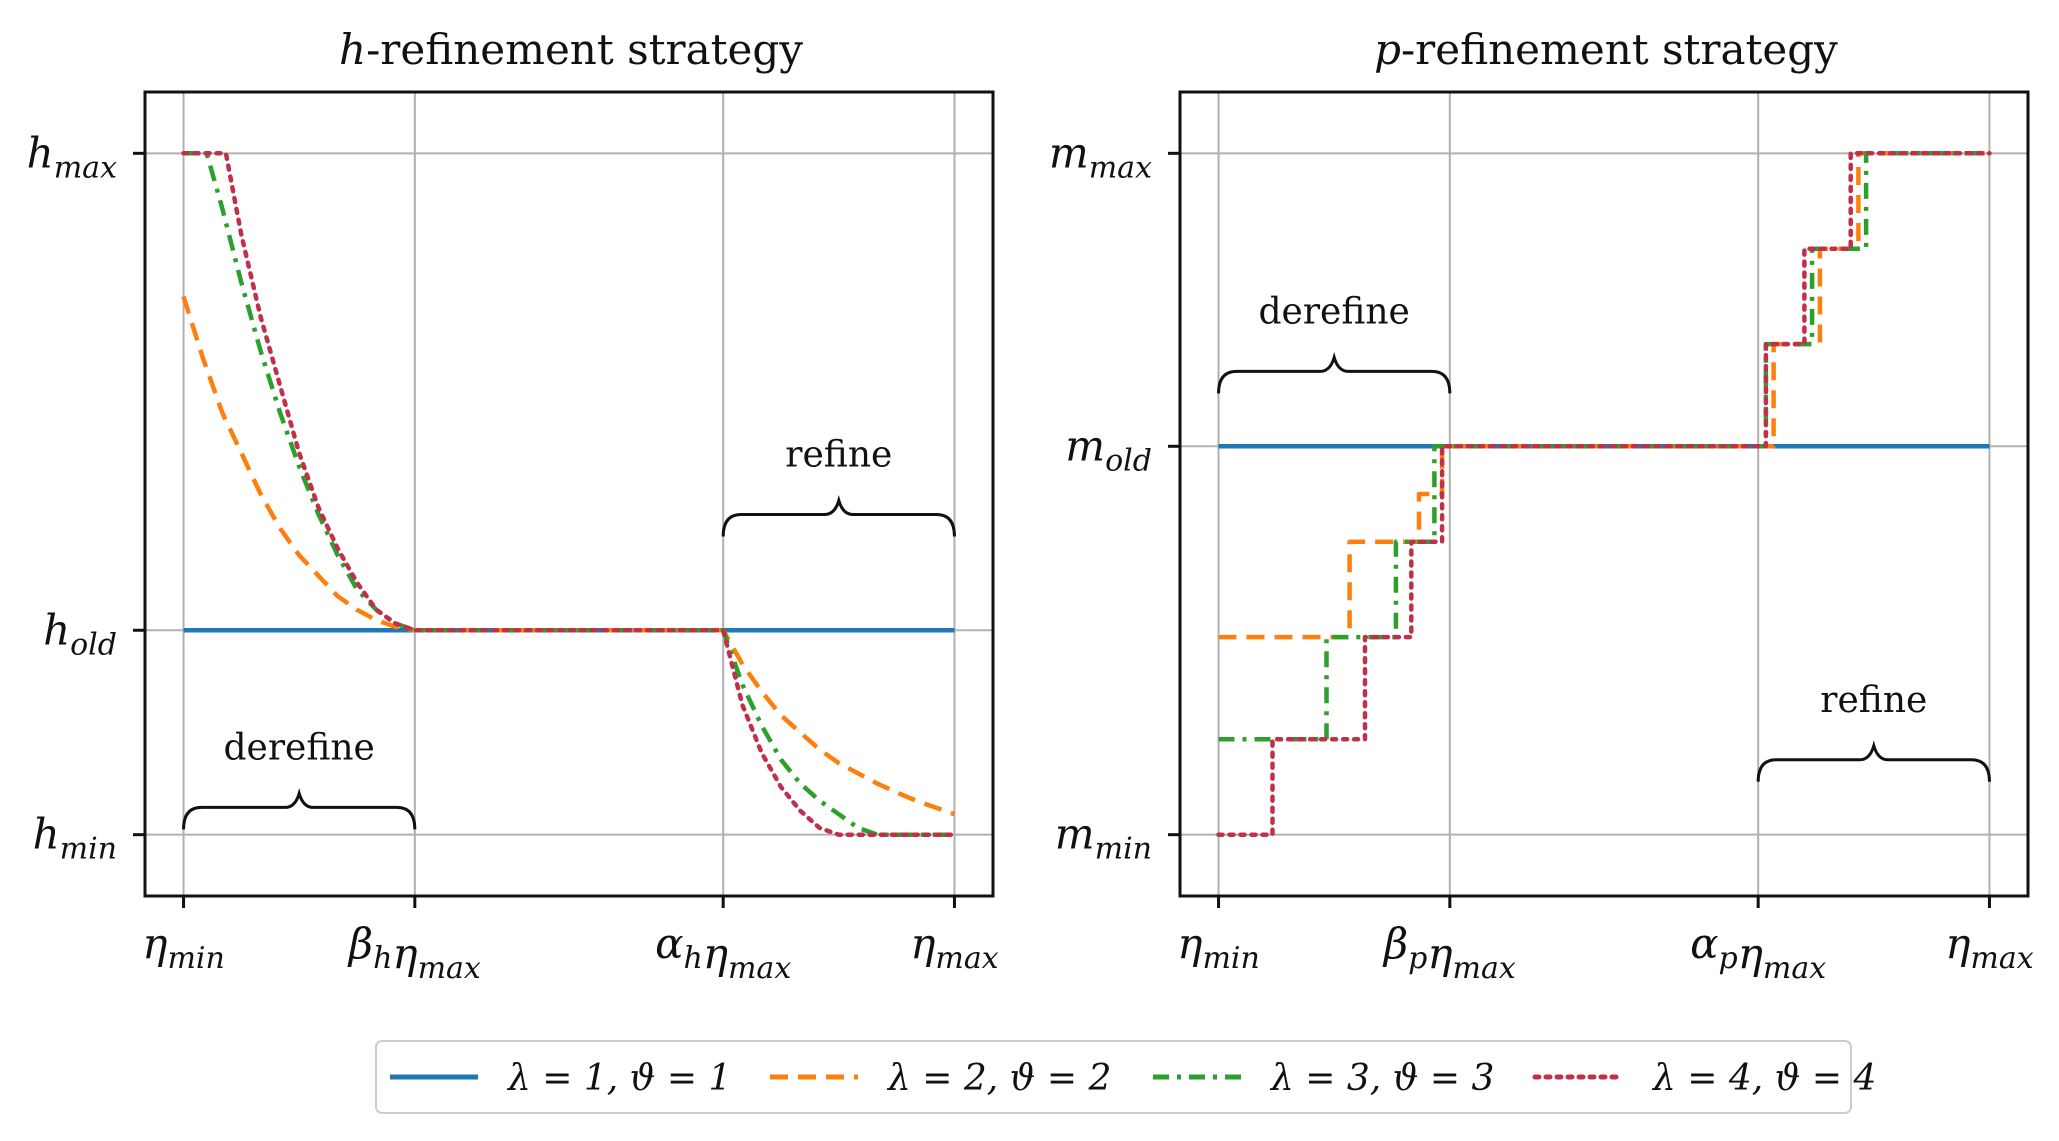 Image resolution: width=2059 pixels, height=1141 pixels. Describe the element at coordinates (1763, 1078) in the screenshot. I see `legend-label-4: λ = 4, ϑ = 4` at that location.